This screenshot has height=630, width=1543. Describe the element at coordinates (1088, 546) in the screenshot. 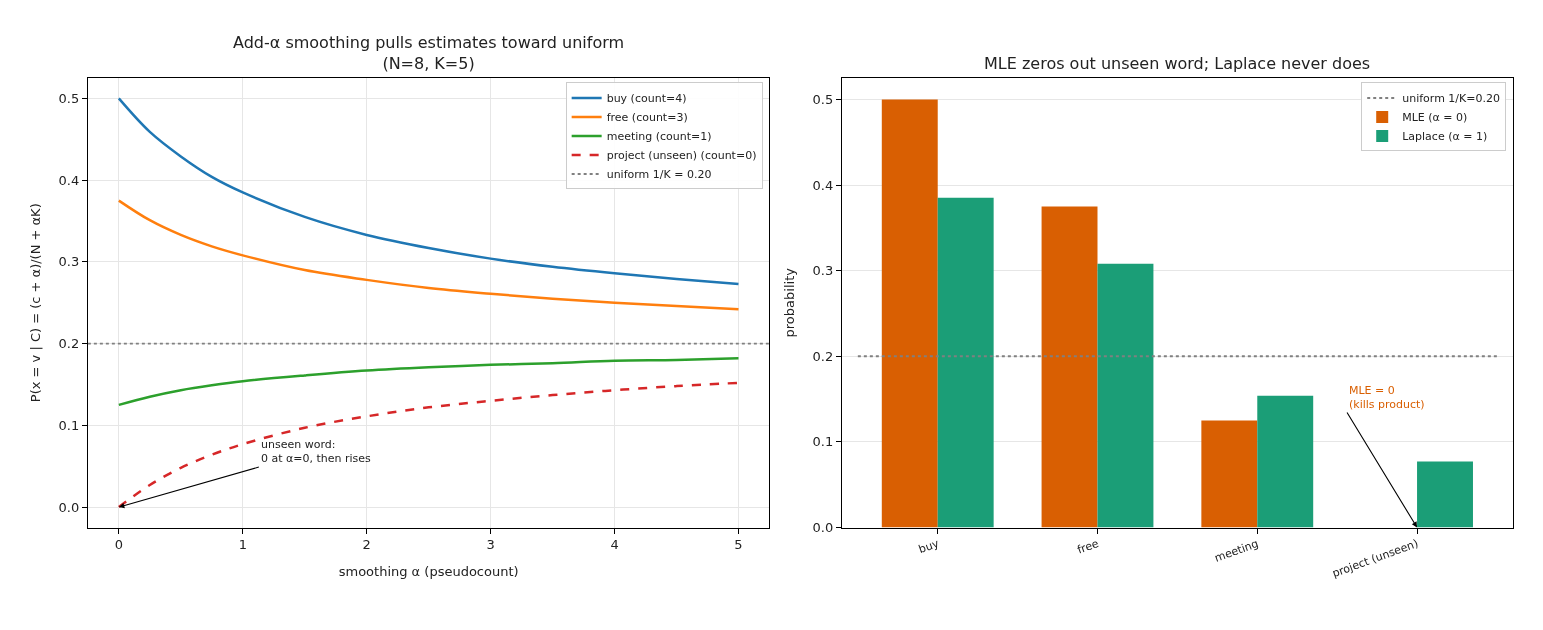

I see `x-tick-label: free` at that location.